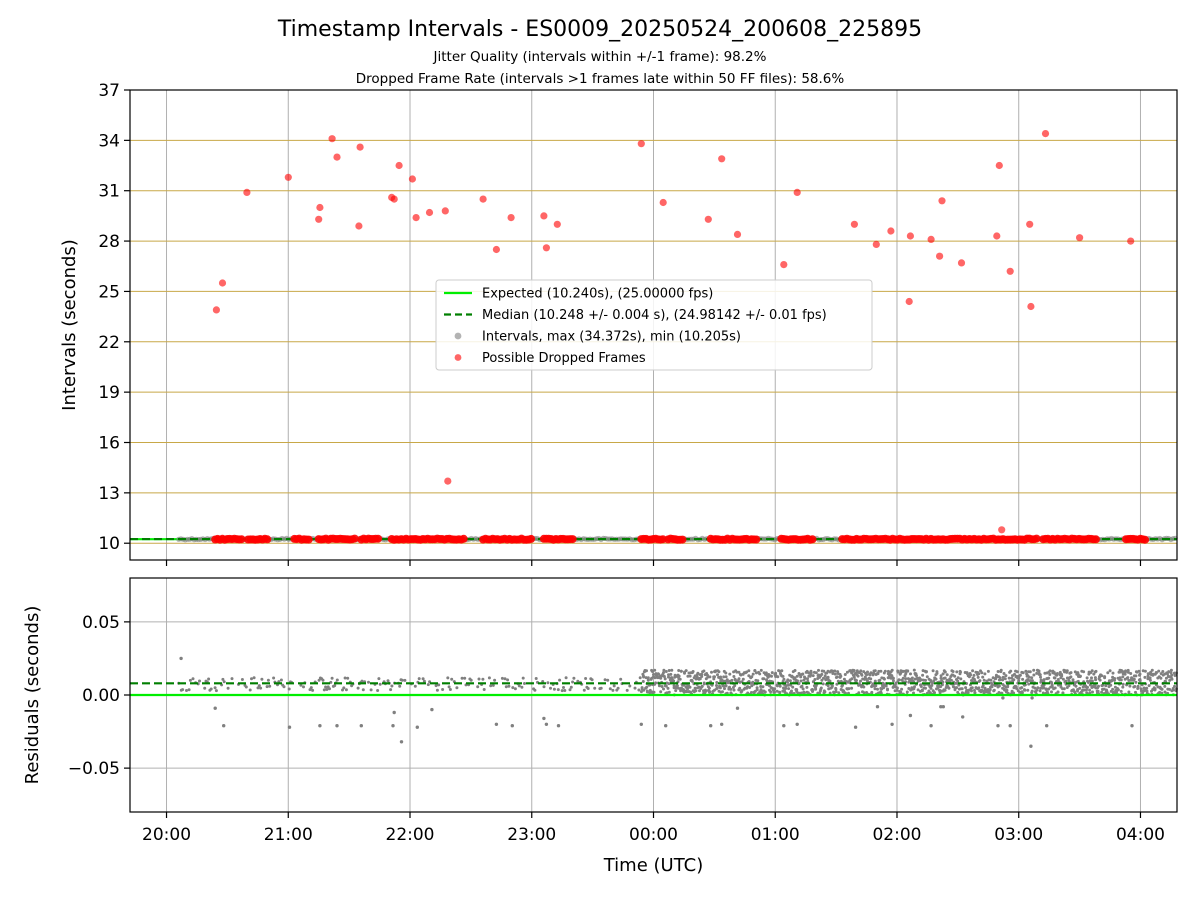 This screenshot has width=1200, height=900. I want to click on dropped-band-point, so click(1095, 539).